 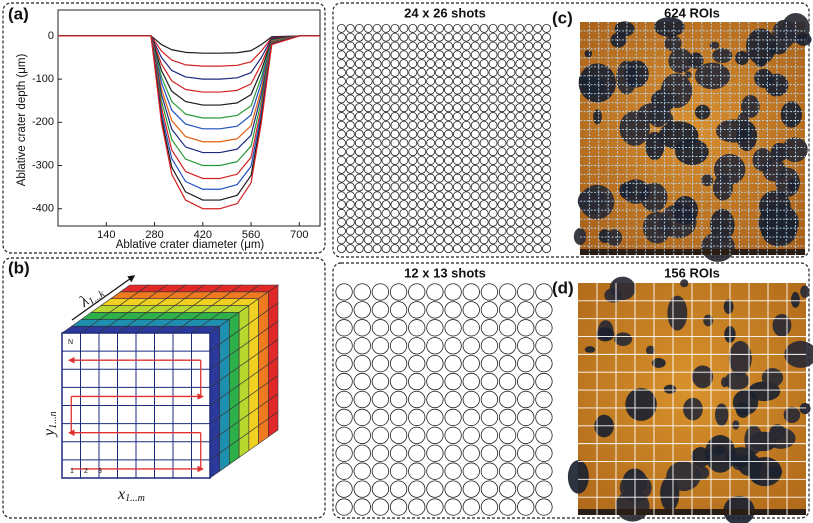 I want to click on x-tick-label: 700, so click(x=299, y=235).